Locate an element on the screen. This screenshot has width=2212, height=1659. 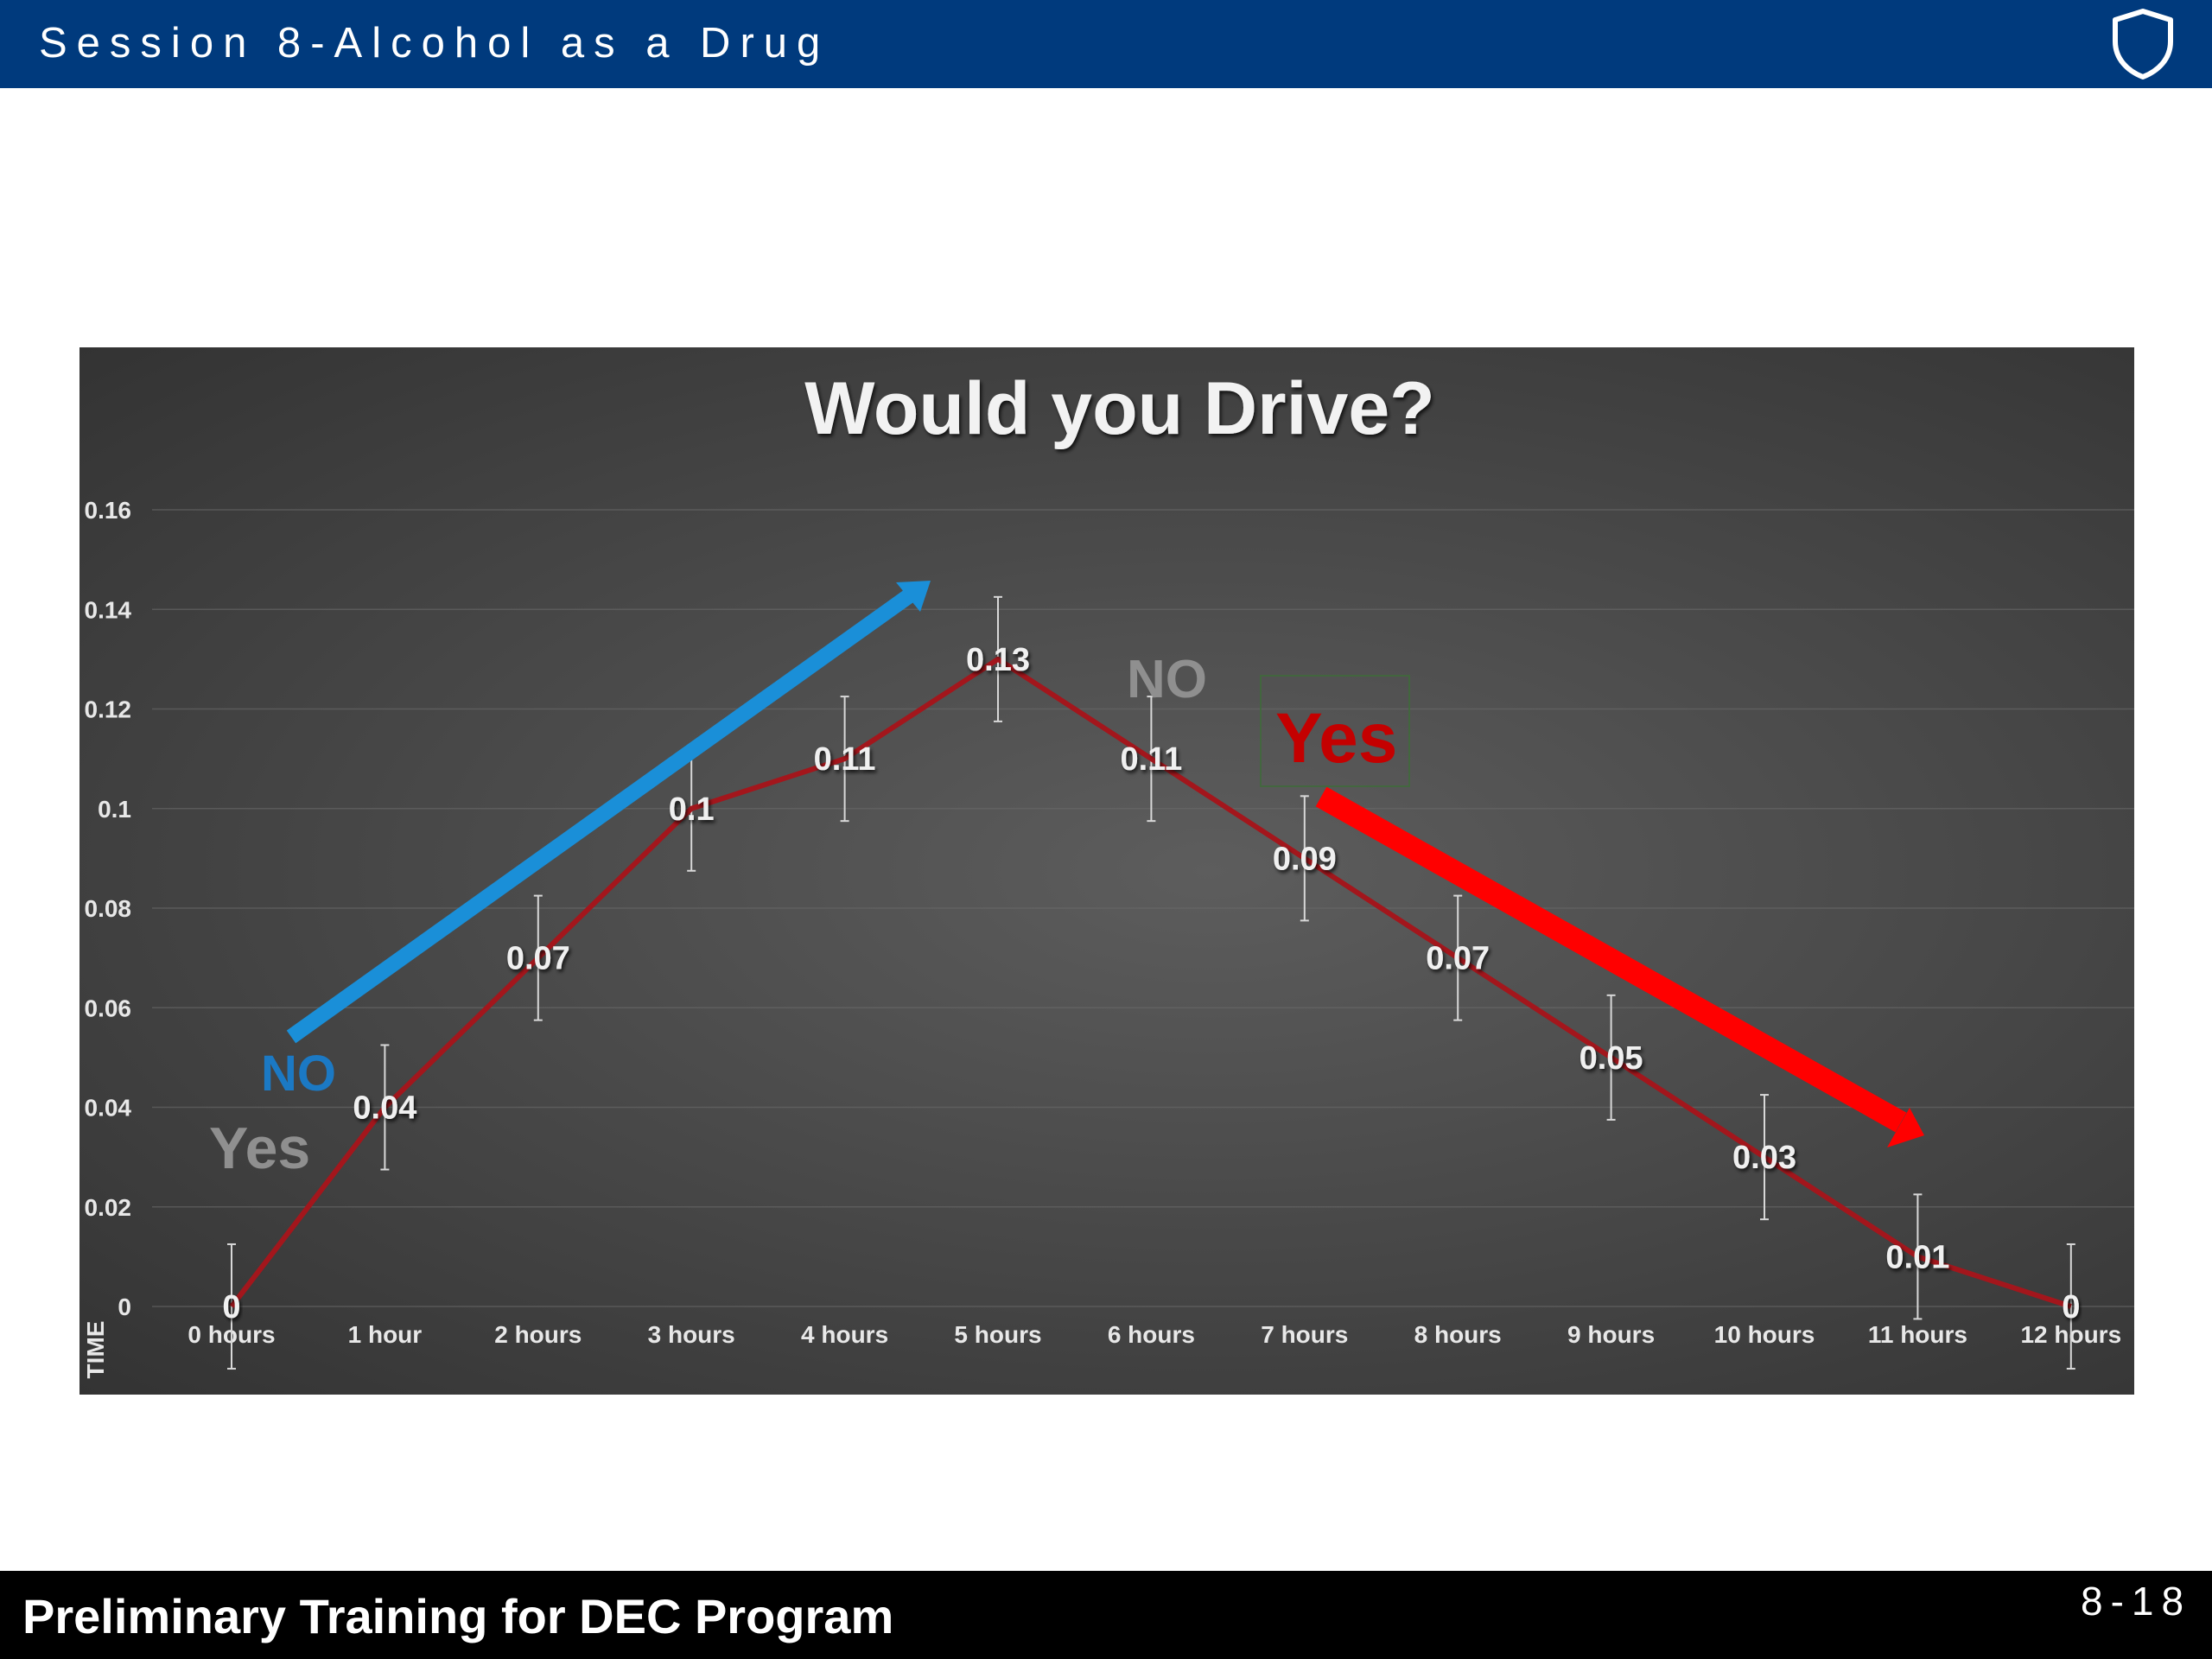
yes-annotation-box is located at coordinates (1335, 731).